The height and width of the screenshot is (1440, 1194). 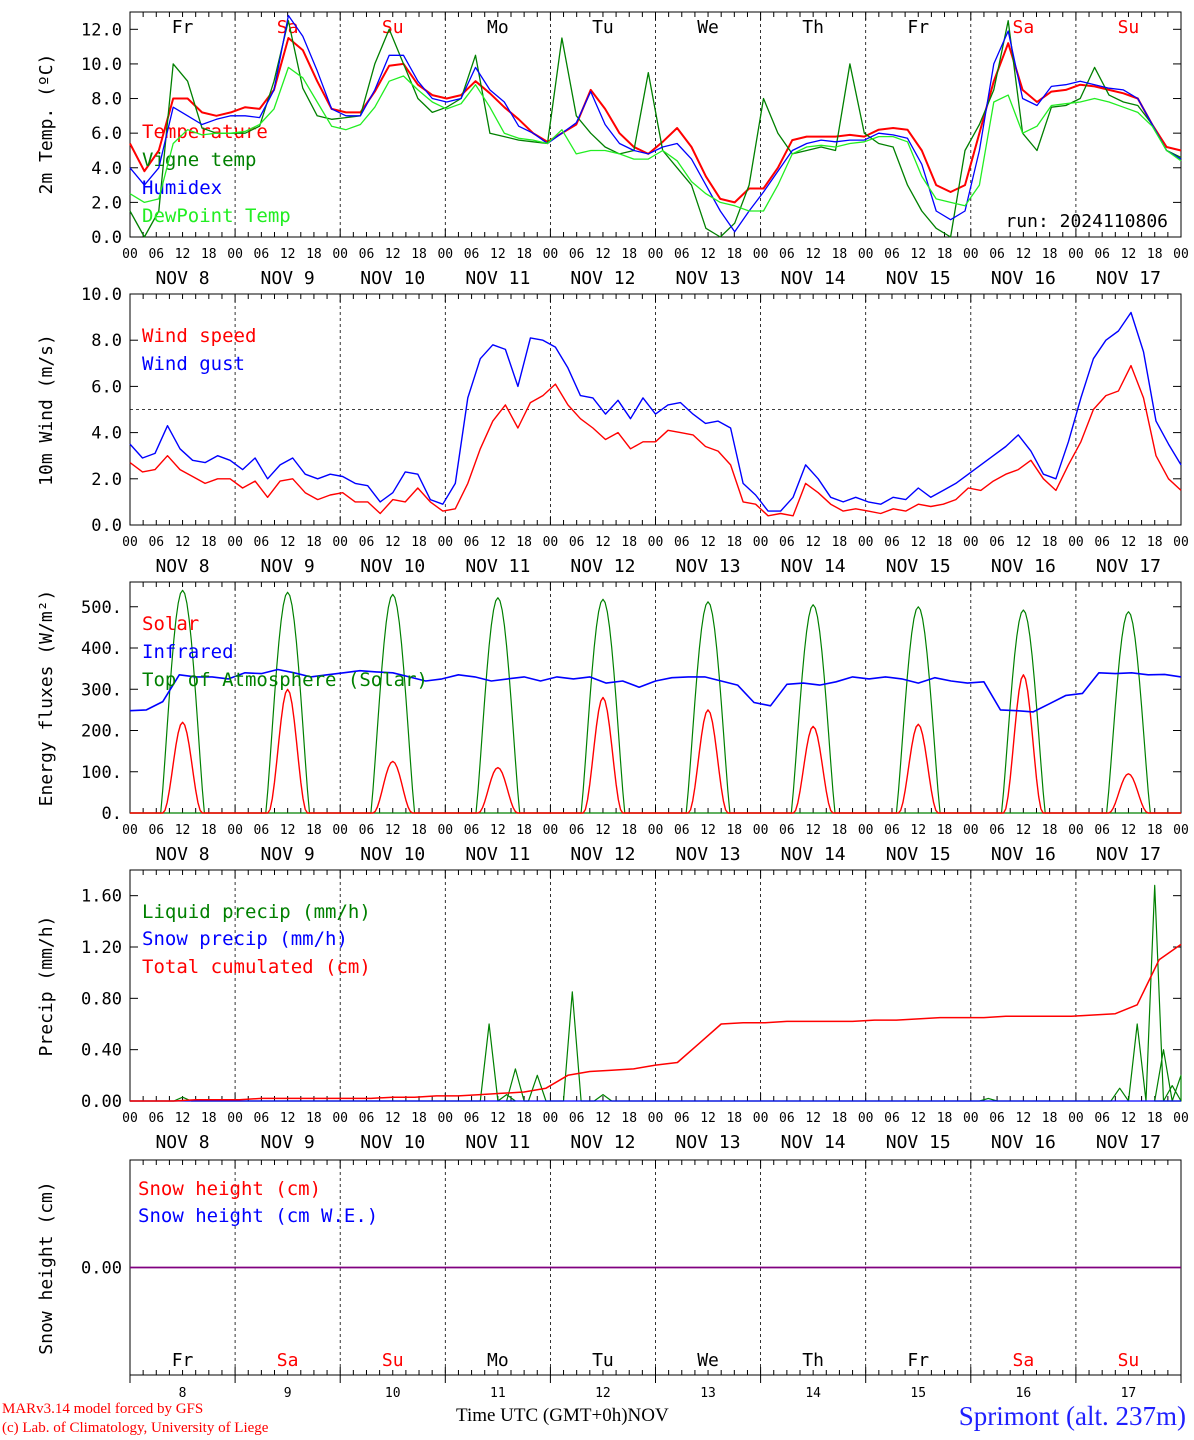 I want to click on panel-1-frame, so click(x=655, y=124).